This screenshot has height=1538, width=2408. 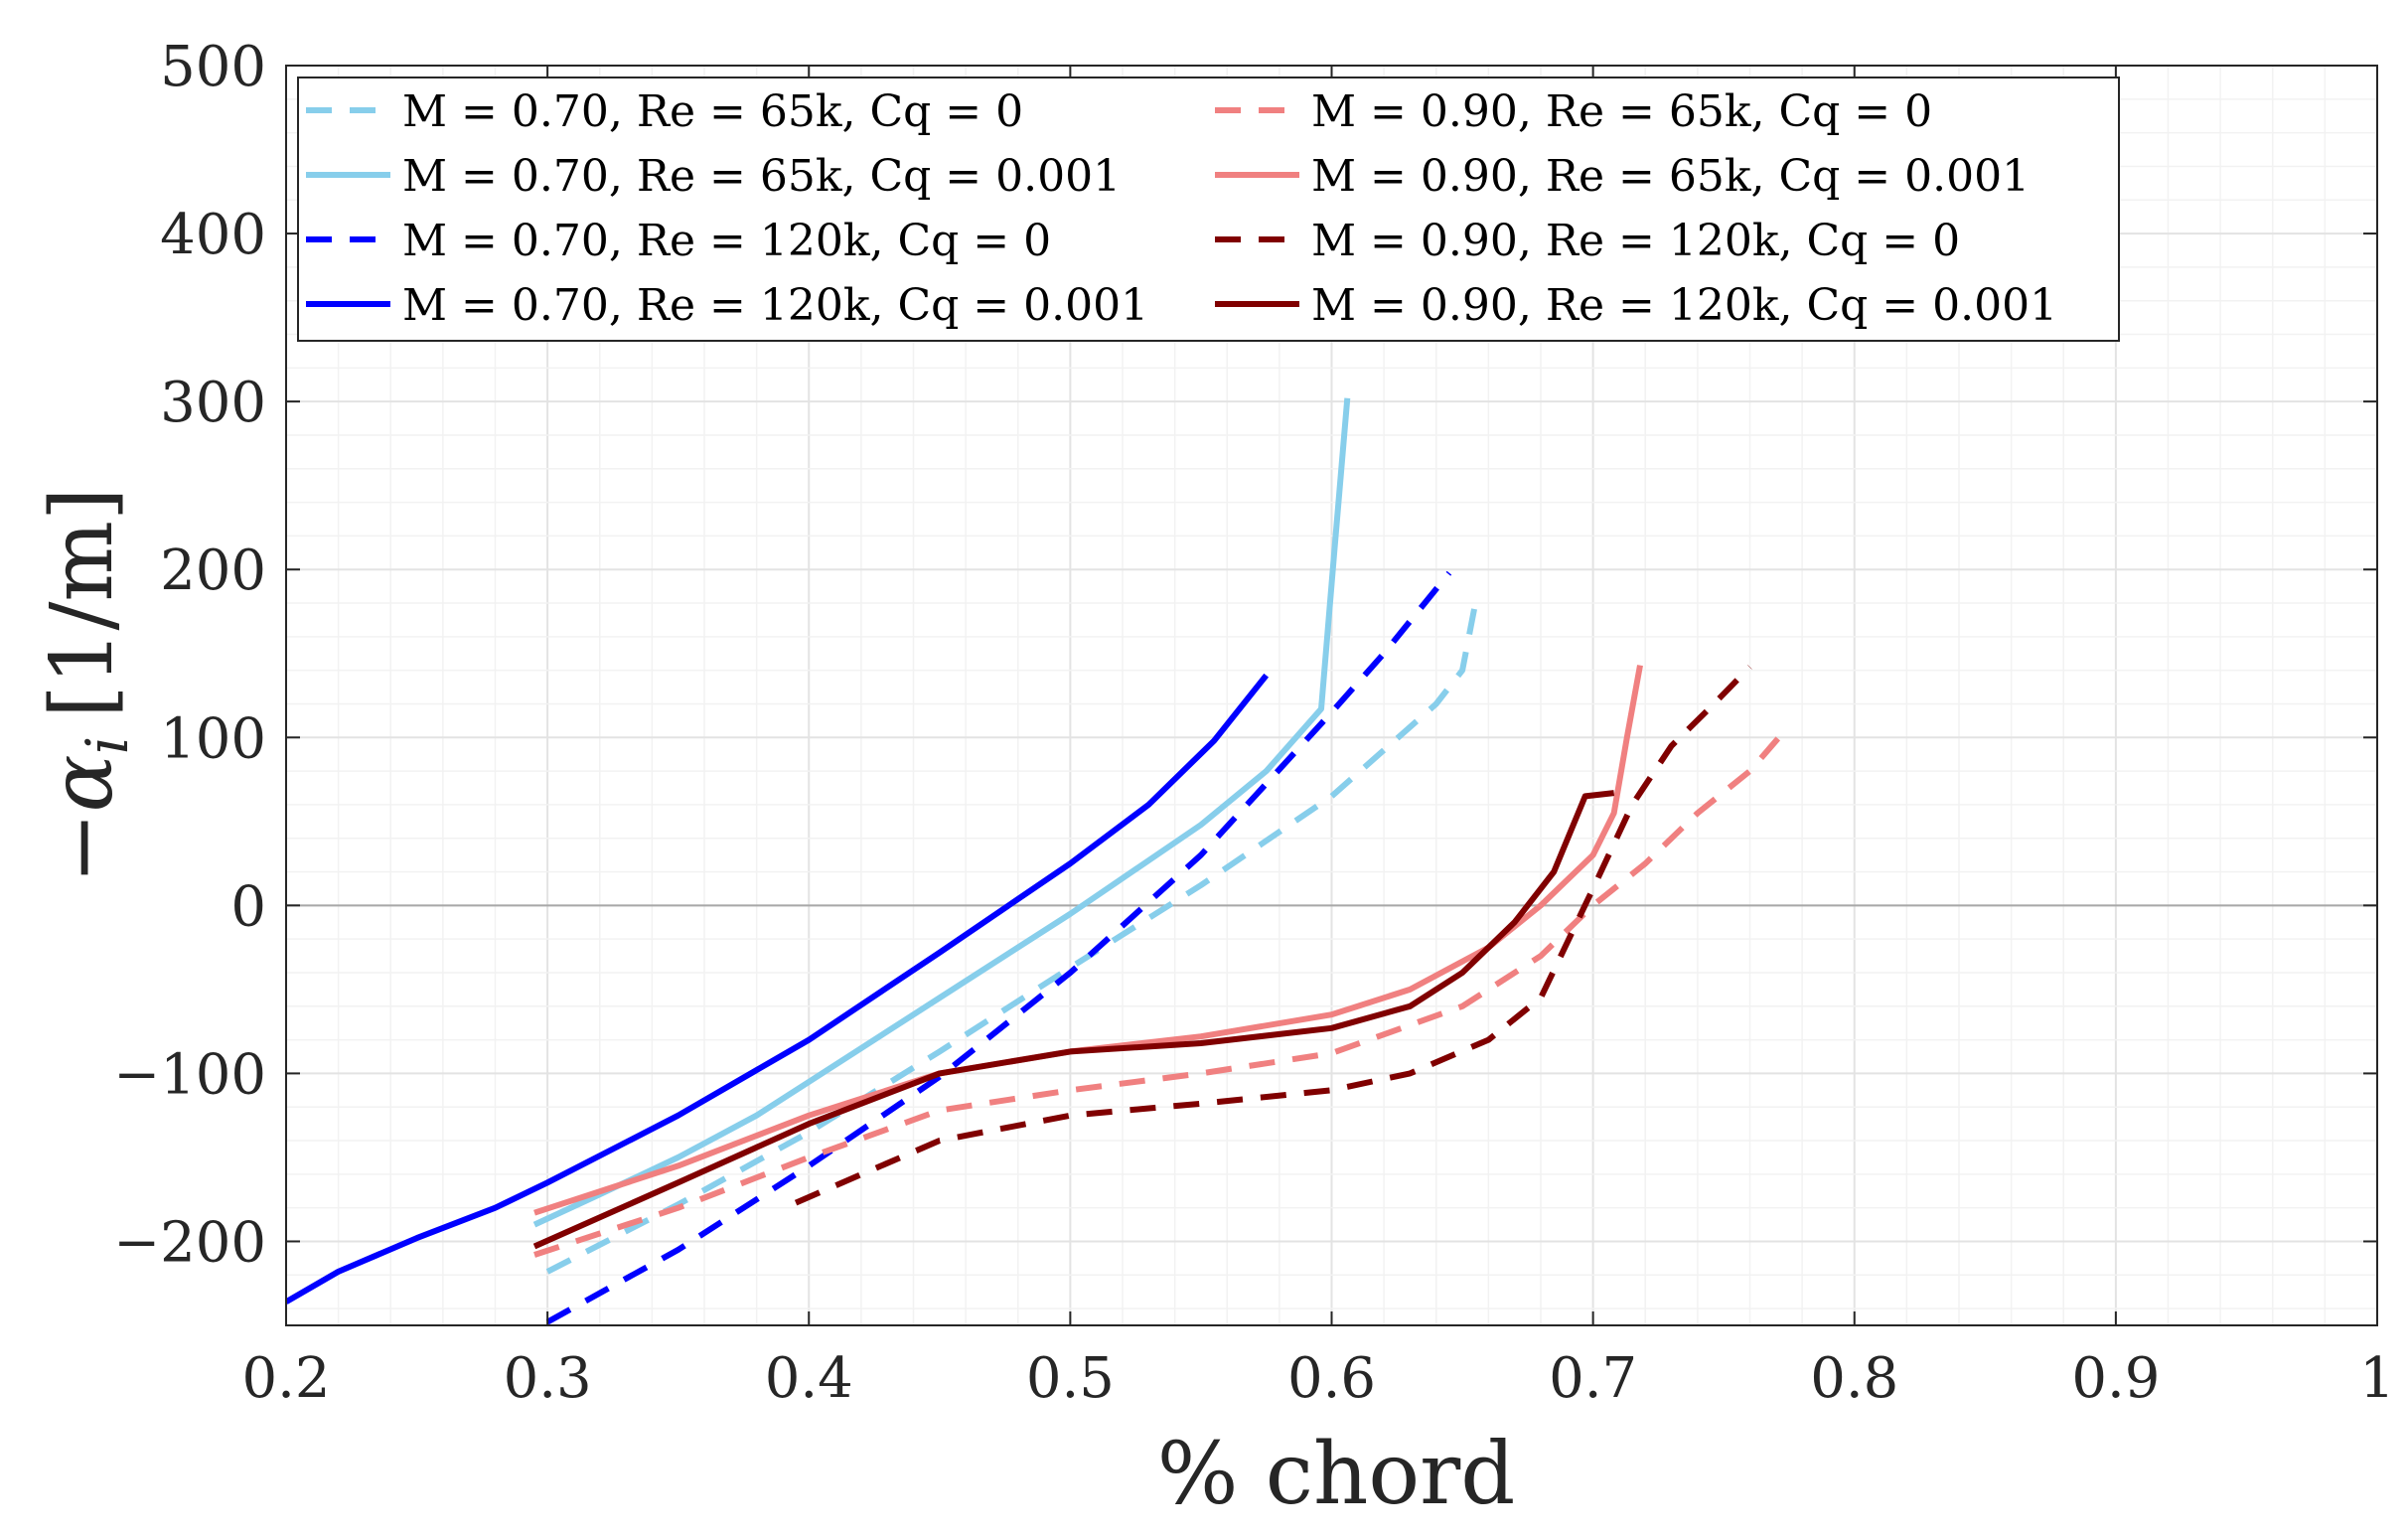 I want to click on legend-label-3: M = 0.70, Re = 120k, Cq = 0, so click(x=727, y=241).